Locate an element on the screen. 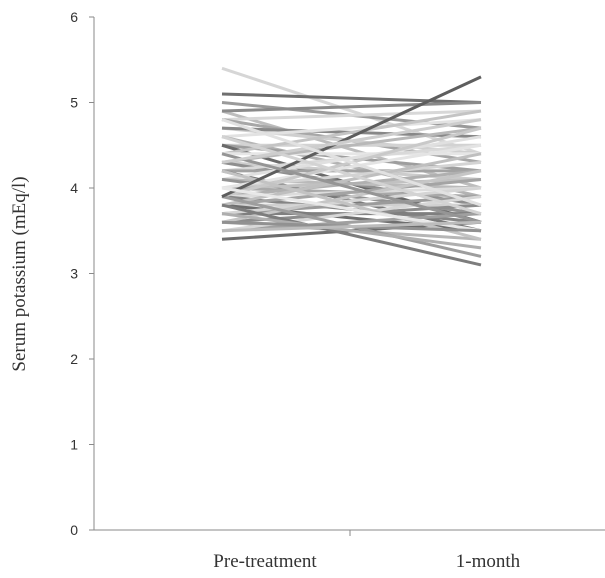 The image size is (605, 578). x-ticks: Pre-treatment 1-month is located at coordinates (367, 551).